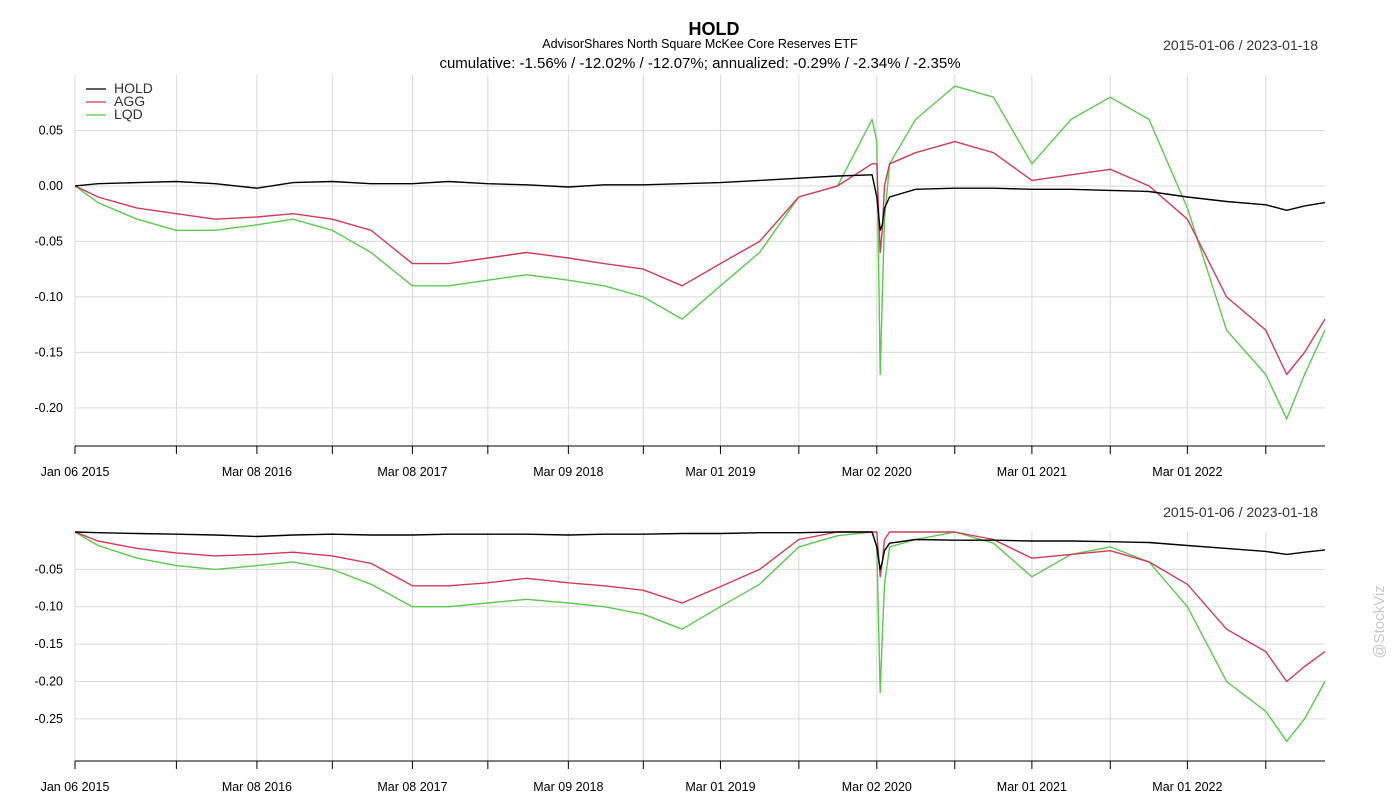 The height and width of the screenshot is (800, 1400). I want to click on bottom-x-tick-label: Mar 01 2022, so click(1187, 787).